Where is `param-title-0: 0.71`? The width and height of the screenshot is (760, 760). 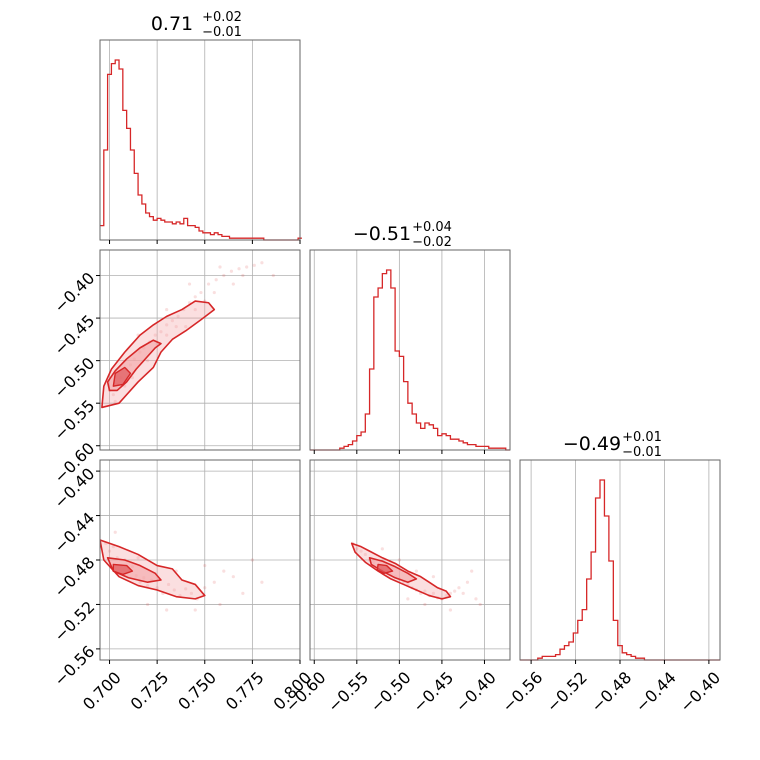 param-title-0: 0.71 is located at coordinates (172, 24).